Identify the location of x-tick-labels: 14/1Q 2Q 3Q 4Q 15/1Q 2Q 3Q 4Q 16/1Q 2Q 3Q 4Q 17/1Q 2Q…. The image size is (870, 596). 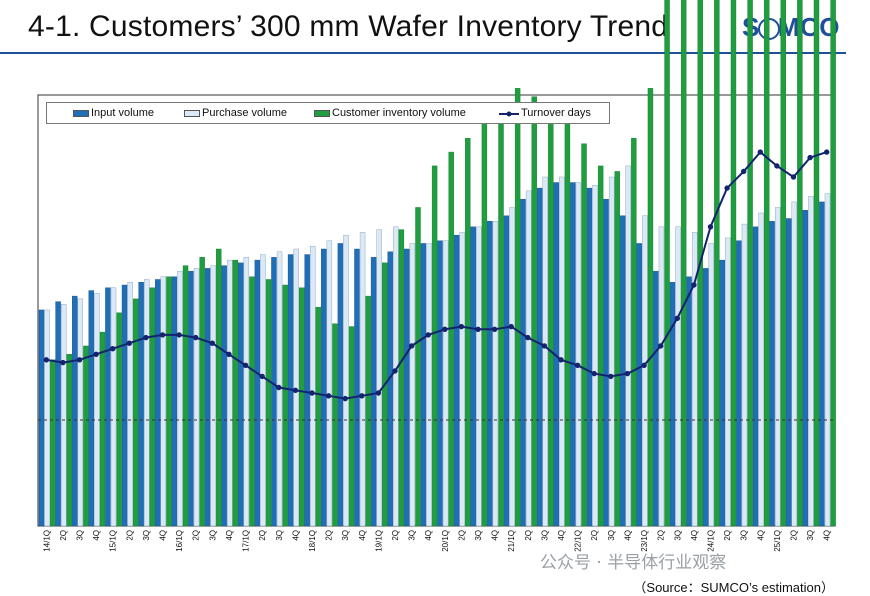
(436, 541).